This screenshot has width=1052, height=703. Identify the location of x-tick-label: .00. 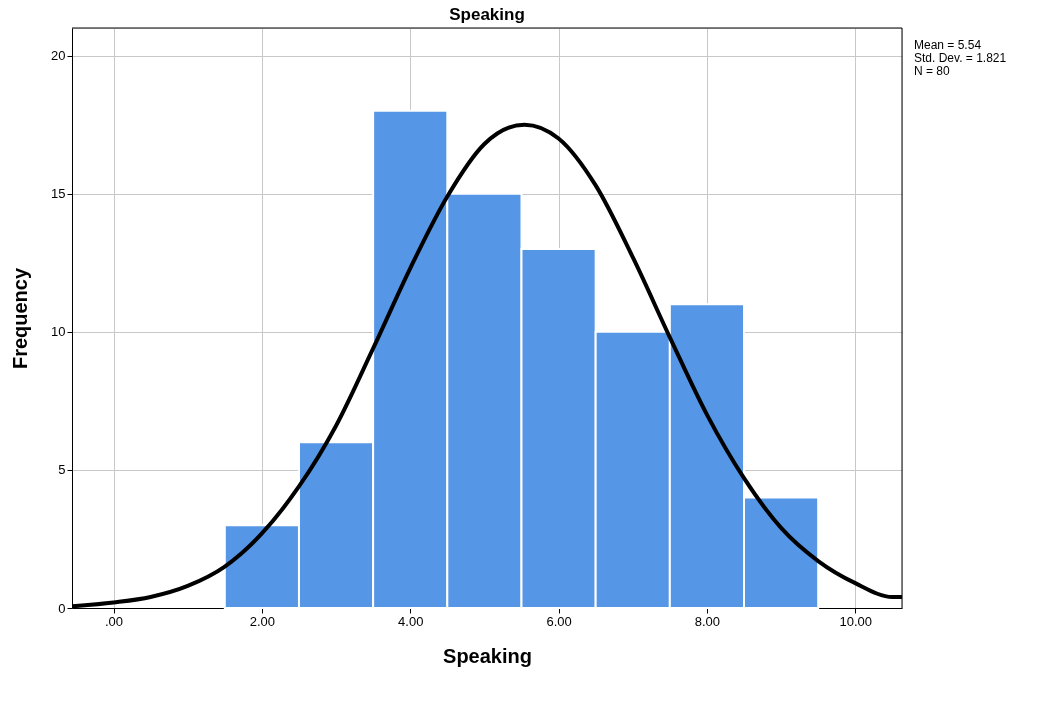
(114, 621).